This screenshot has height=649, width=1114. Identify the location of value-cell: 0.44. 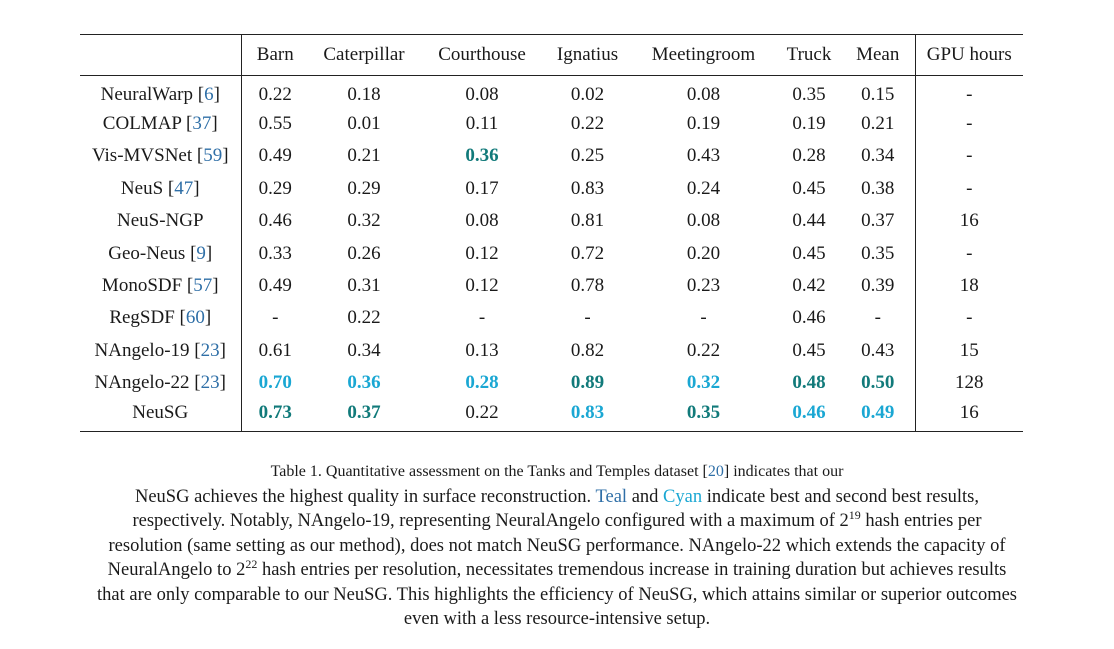
(809, 221).